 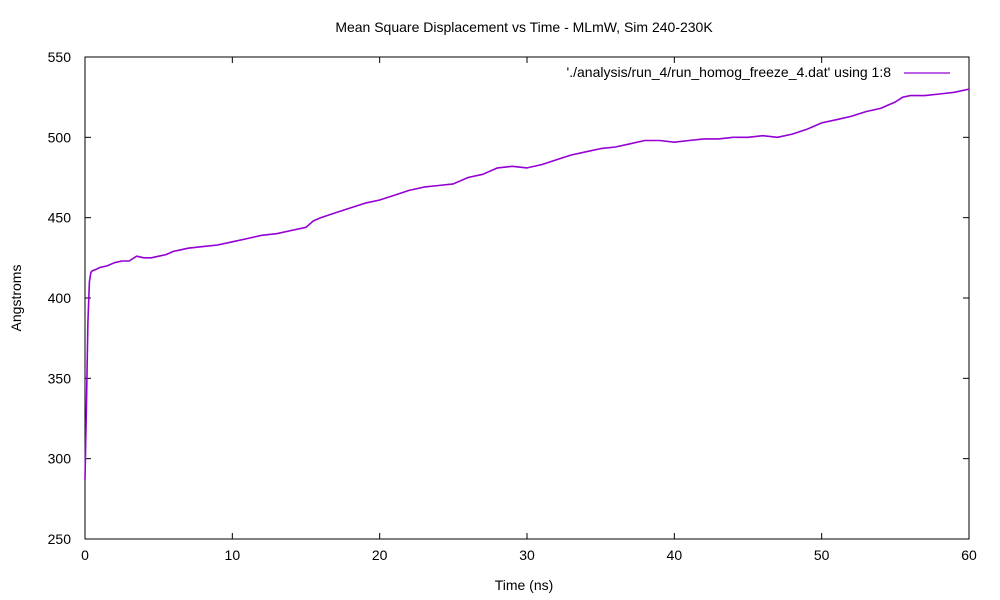 What do you see at coordinates (60, 378) in the screenshot?
I see `y-tick-label: 350` at bounding box center [60, 378].